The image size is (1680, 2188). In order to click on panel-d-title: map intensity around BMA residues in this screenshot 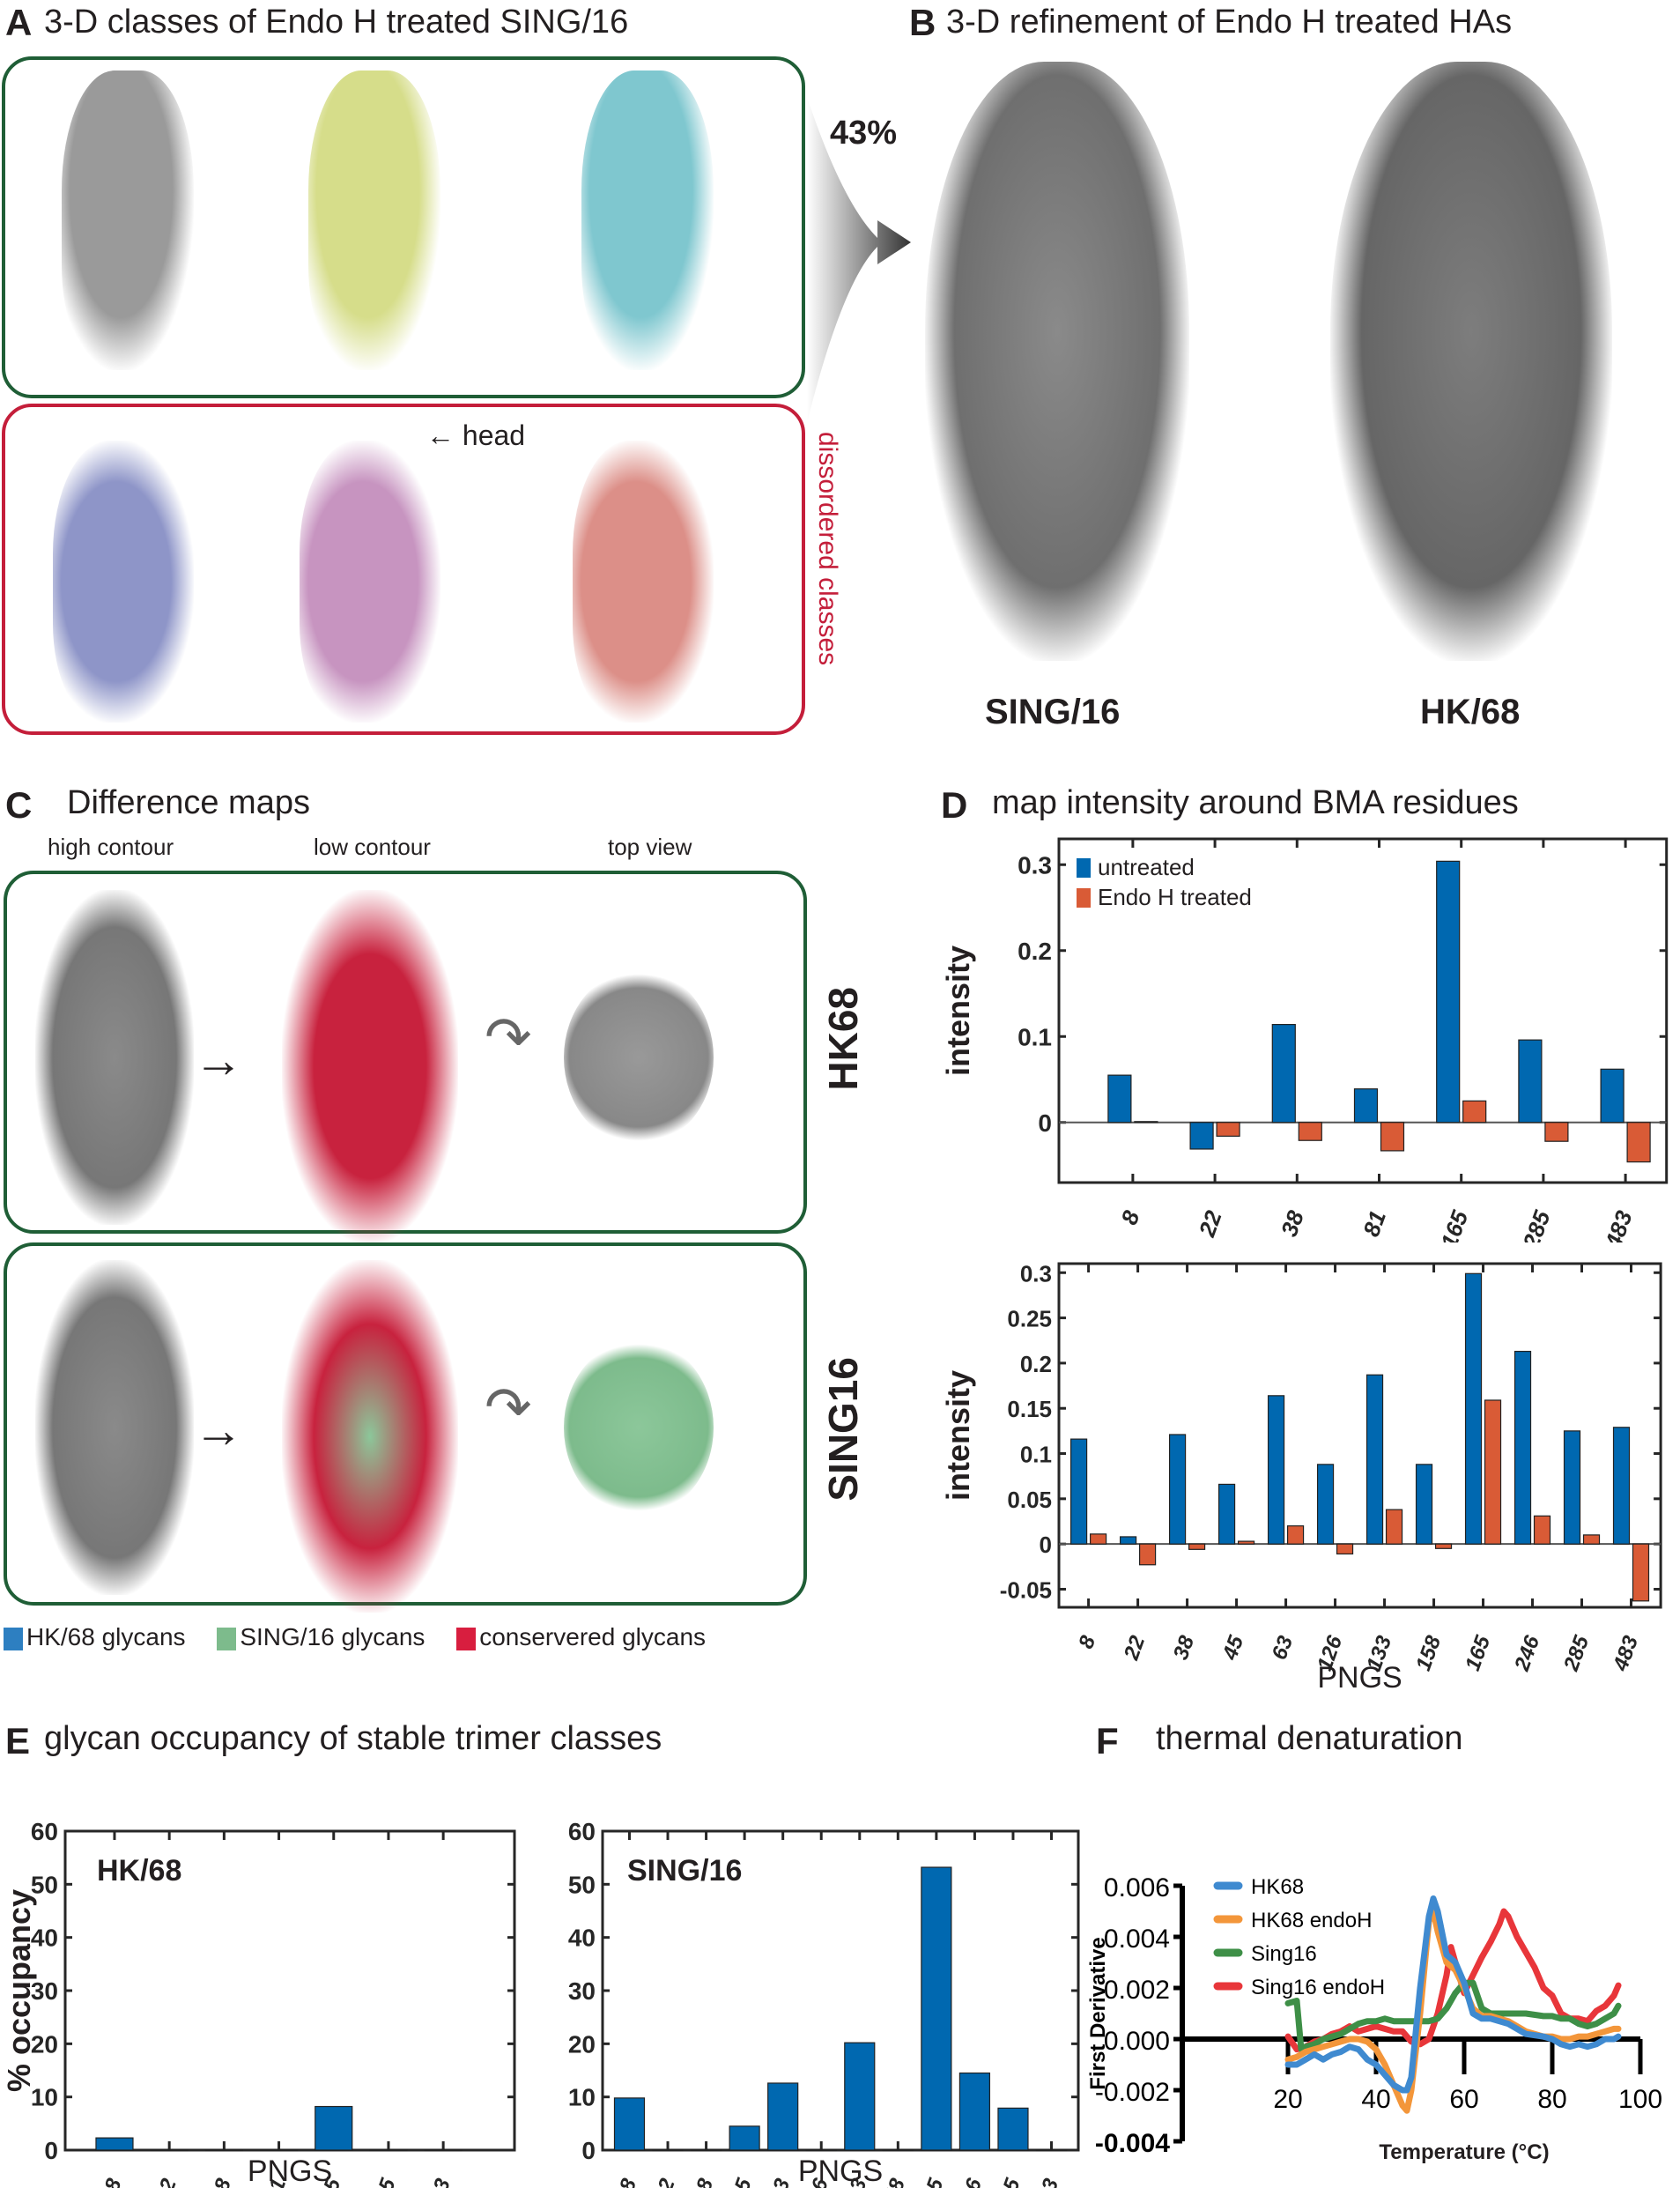, I will do `click(1255, 803)`.